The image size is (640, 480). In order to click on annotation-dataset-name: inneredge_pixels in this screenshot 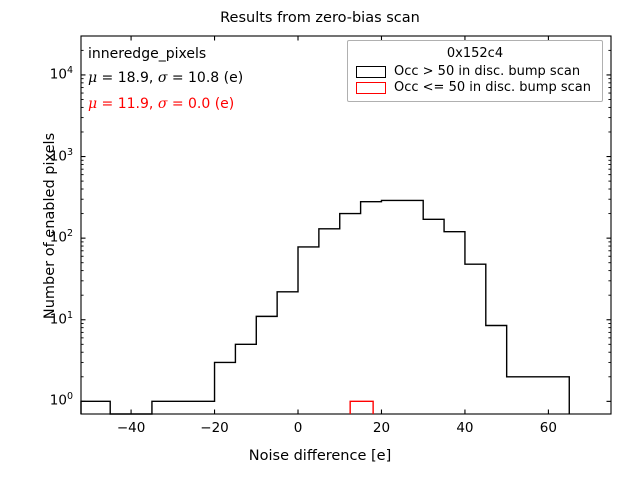, I will do `click(147, 54)`.